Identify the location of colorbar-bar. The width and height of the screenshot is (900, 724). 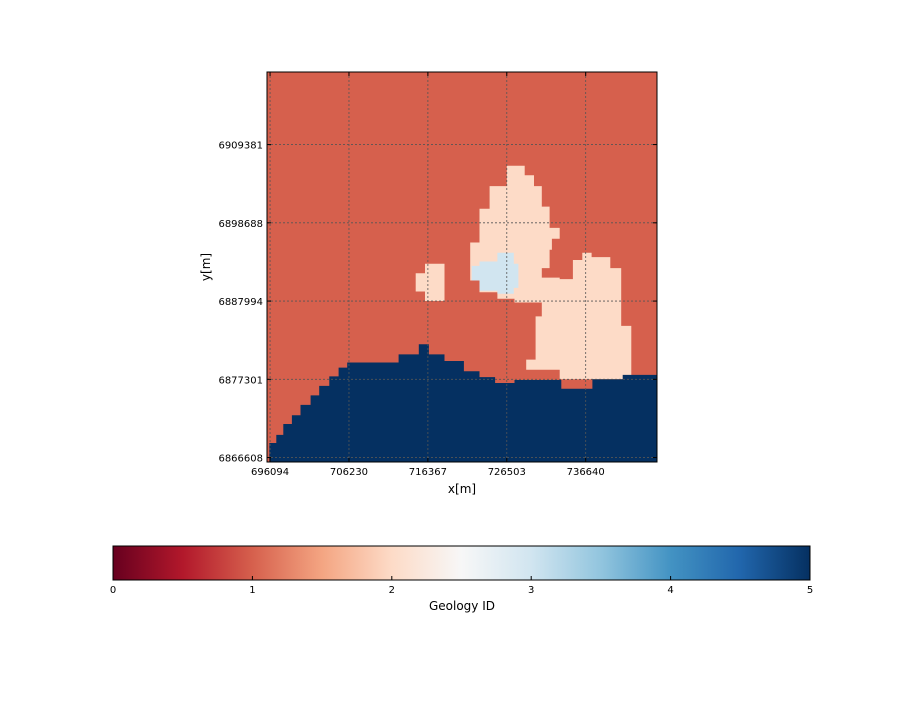
(461, 563).